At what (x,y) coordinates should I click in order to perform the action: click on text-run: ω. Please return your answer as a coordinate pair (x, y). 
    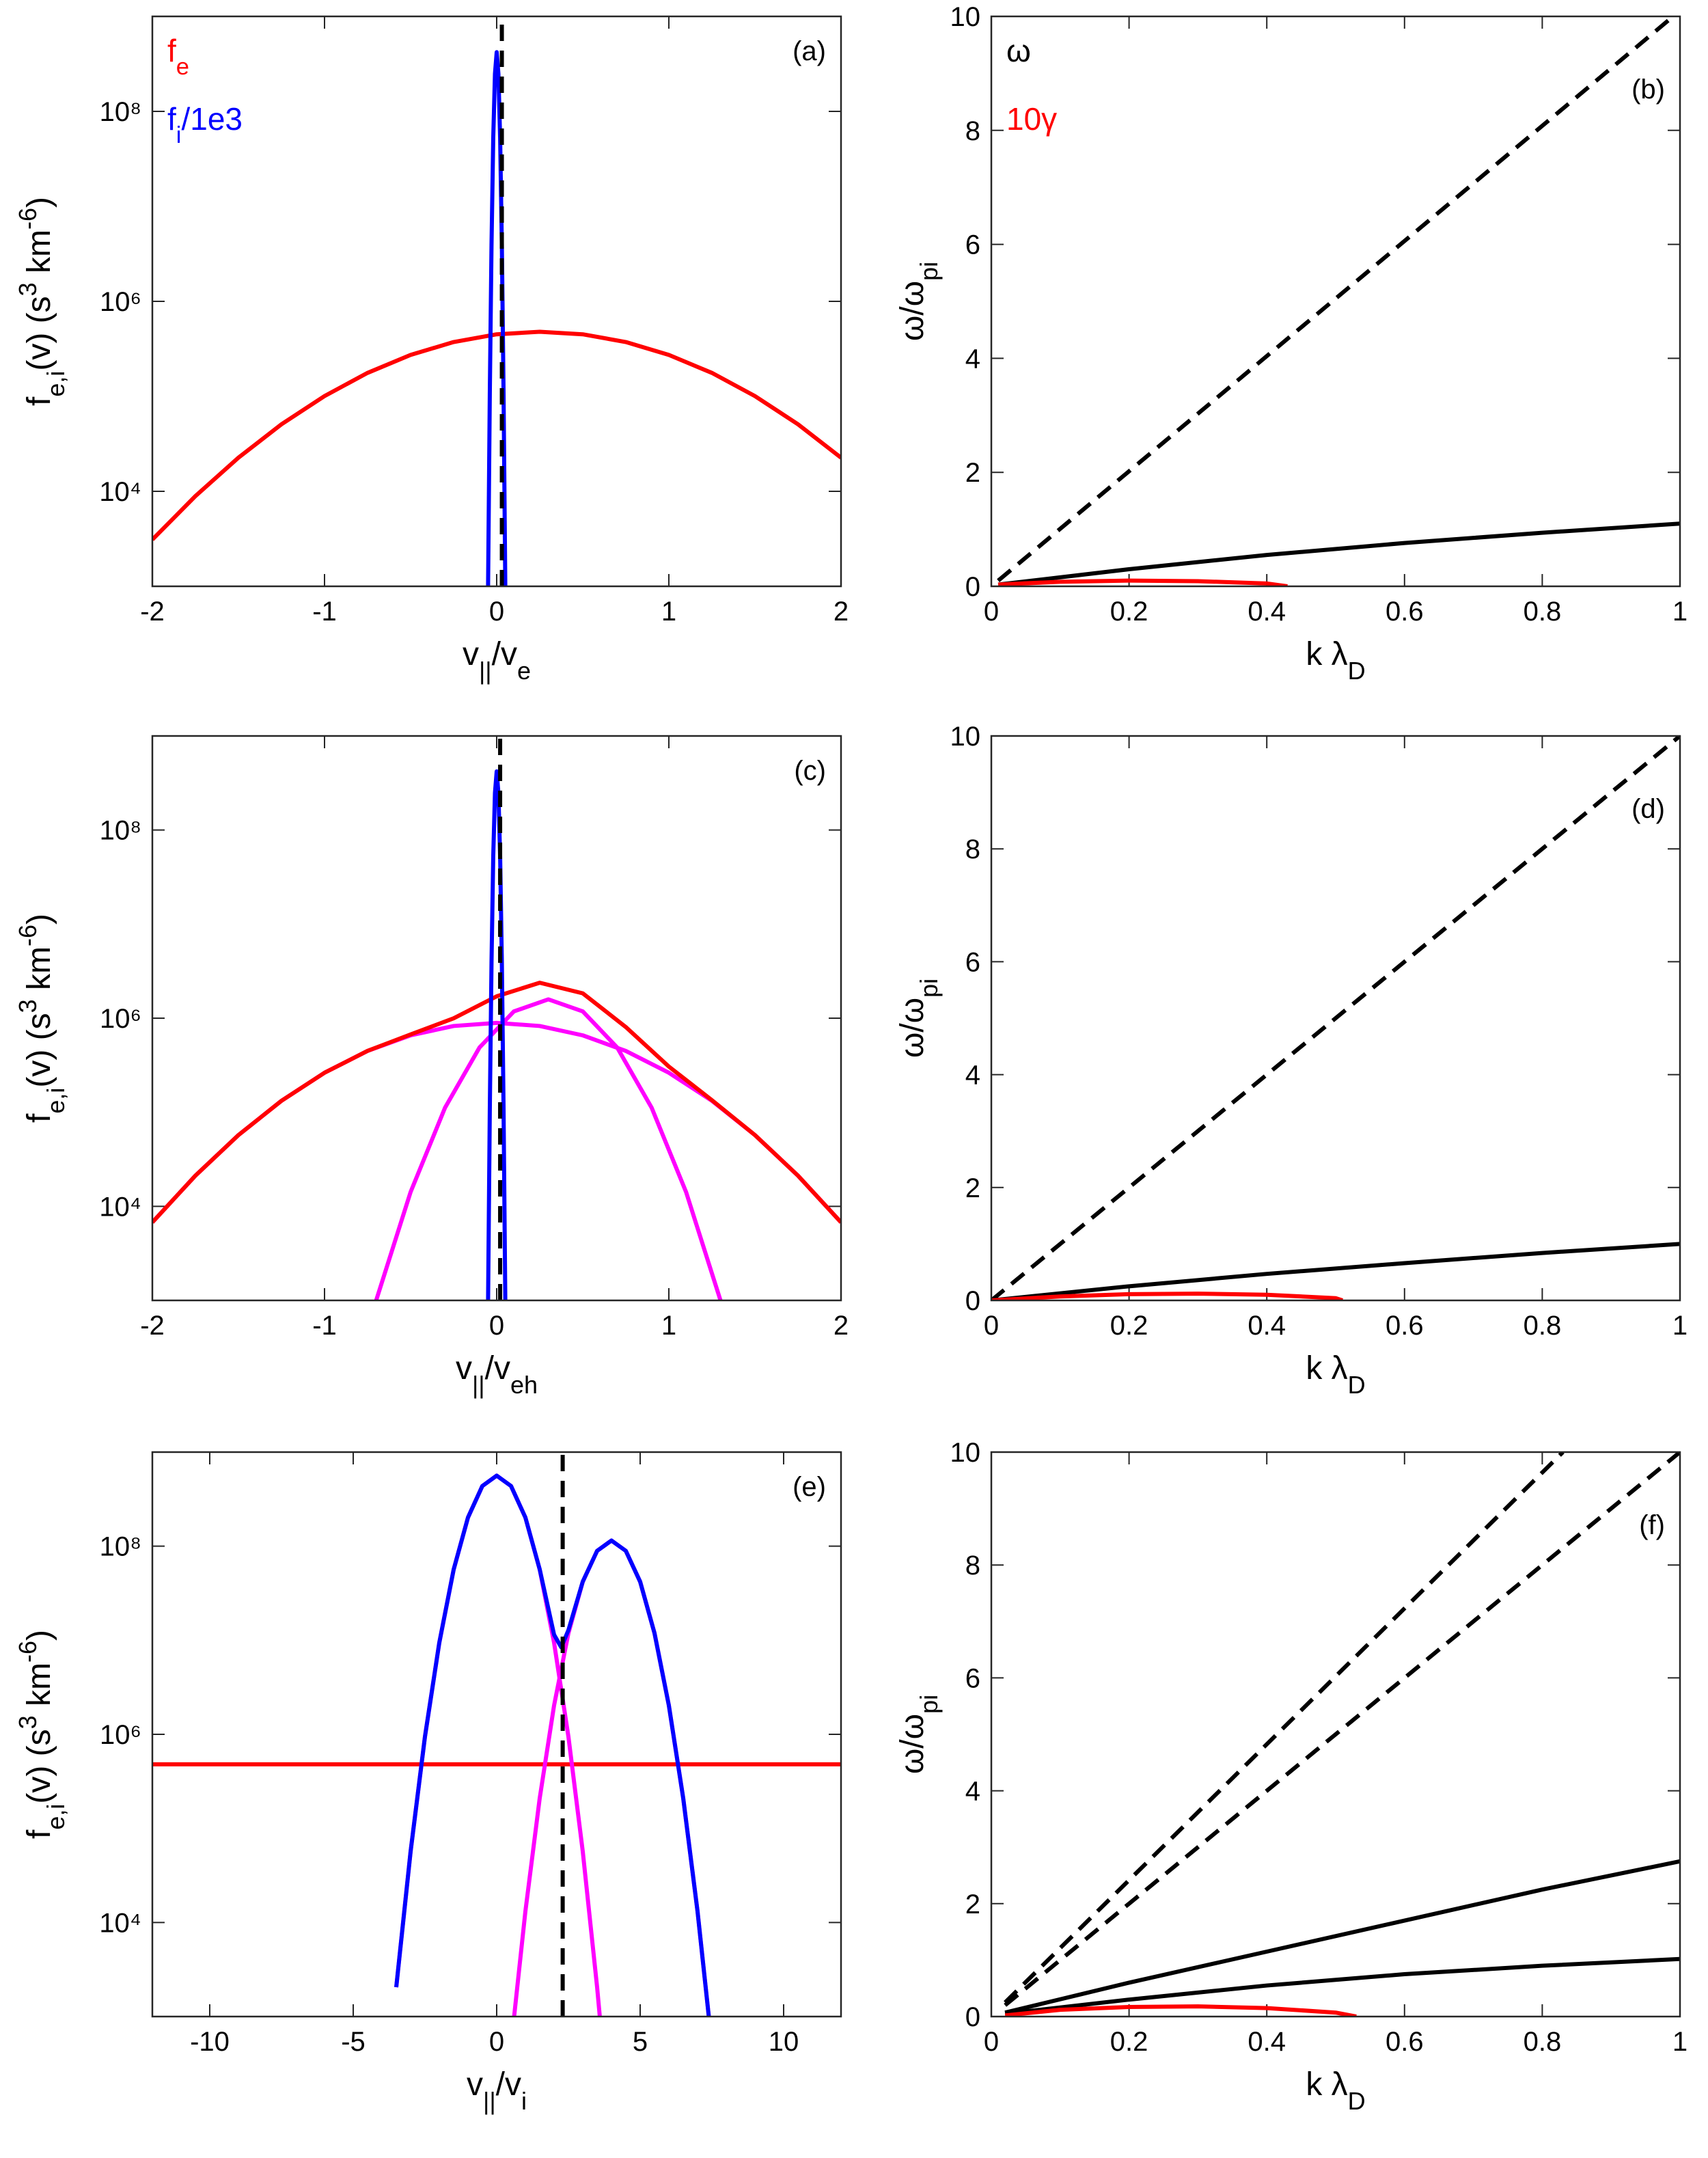
    Looking at the image, I should click on (1019, 50).